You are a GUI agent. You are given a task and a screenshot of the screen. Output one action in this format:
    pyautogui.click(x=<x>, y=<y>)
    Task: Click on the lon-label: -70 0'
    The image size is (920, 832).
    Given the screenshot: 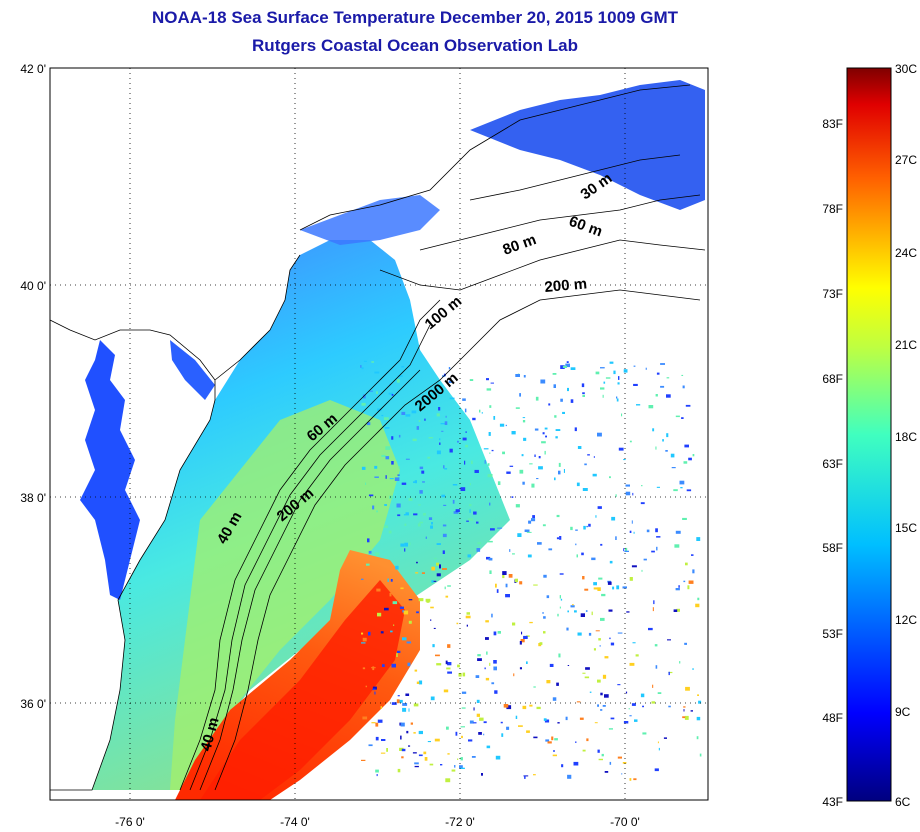 What is the action you would take?
    pyautogui.click(x=625, y=822)
    